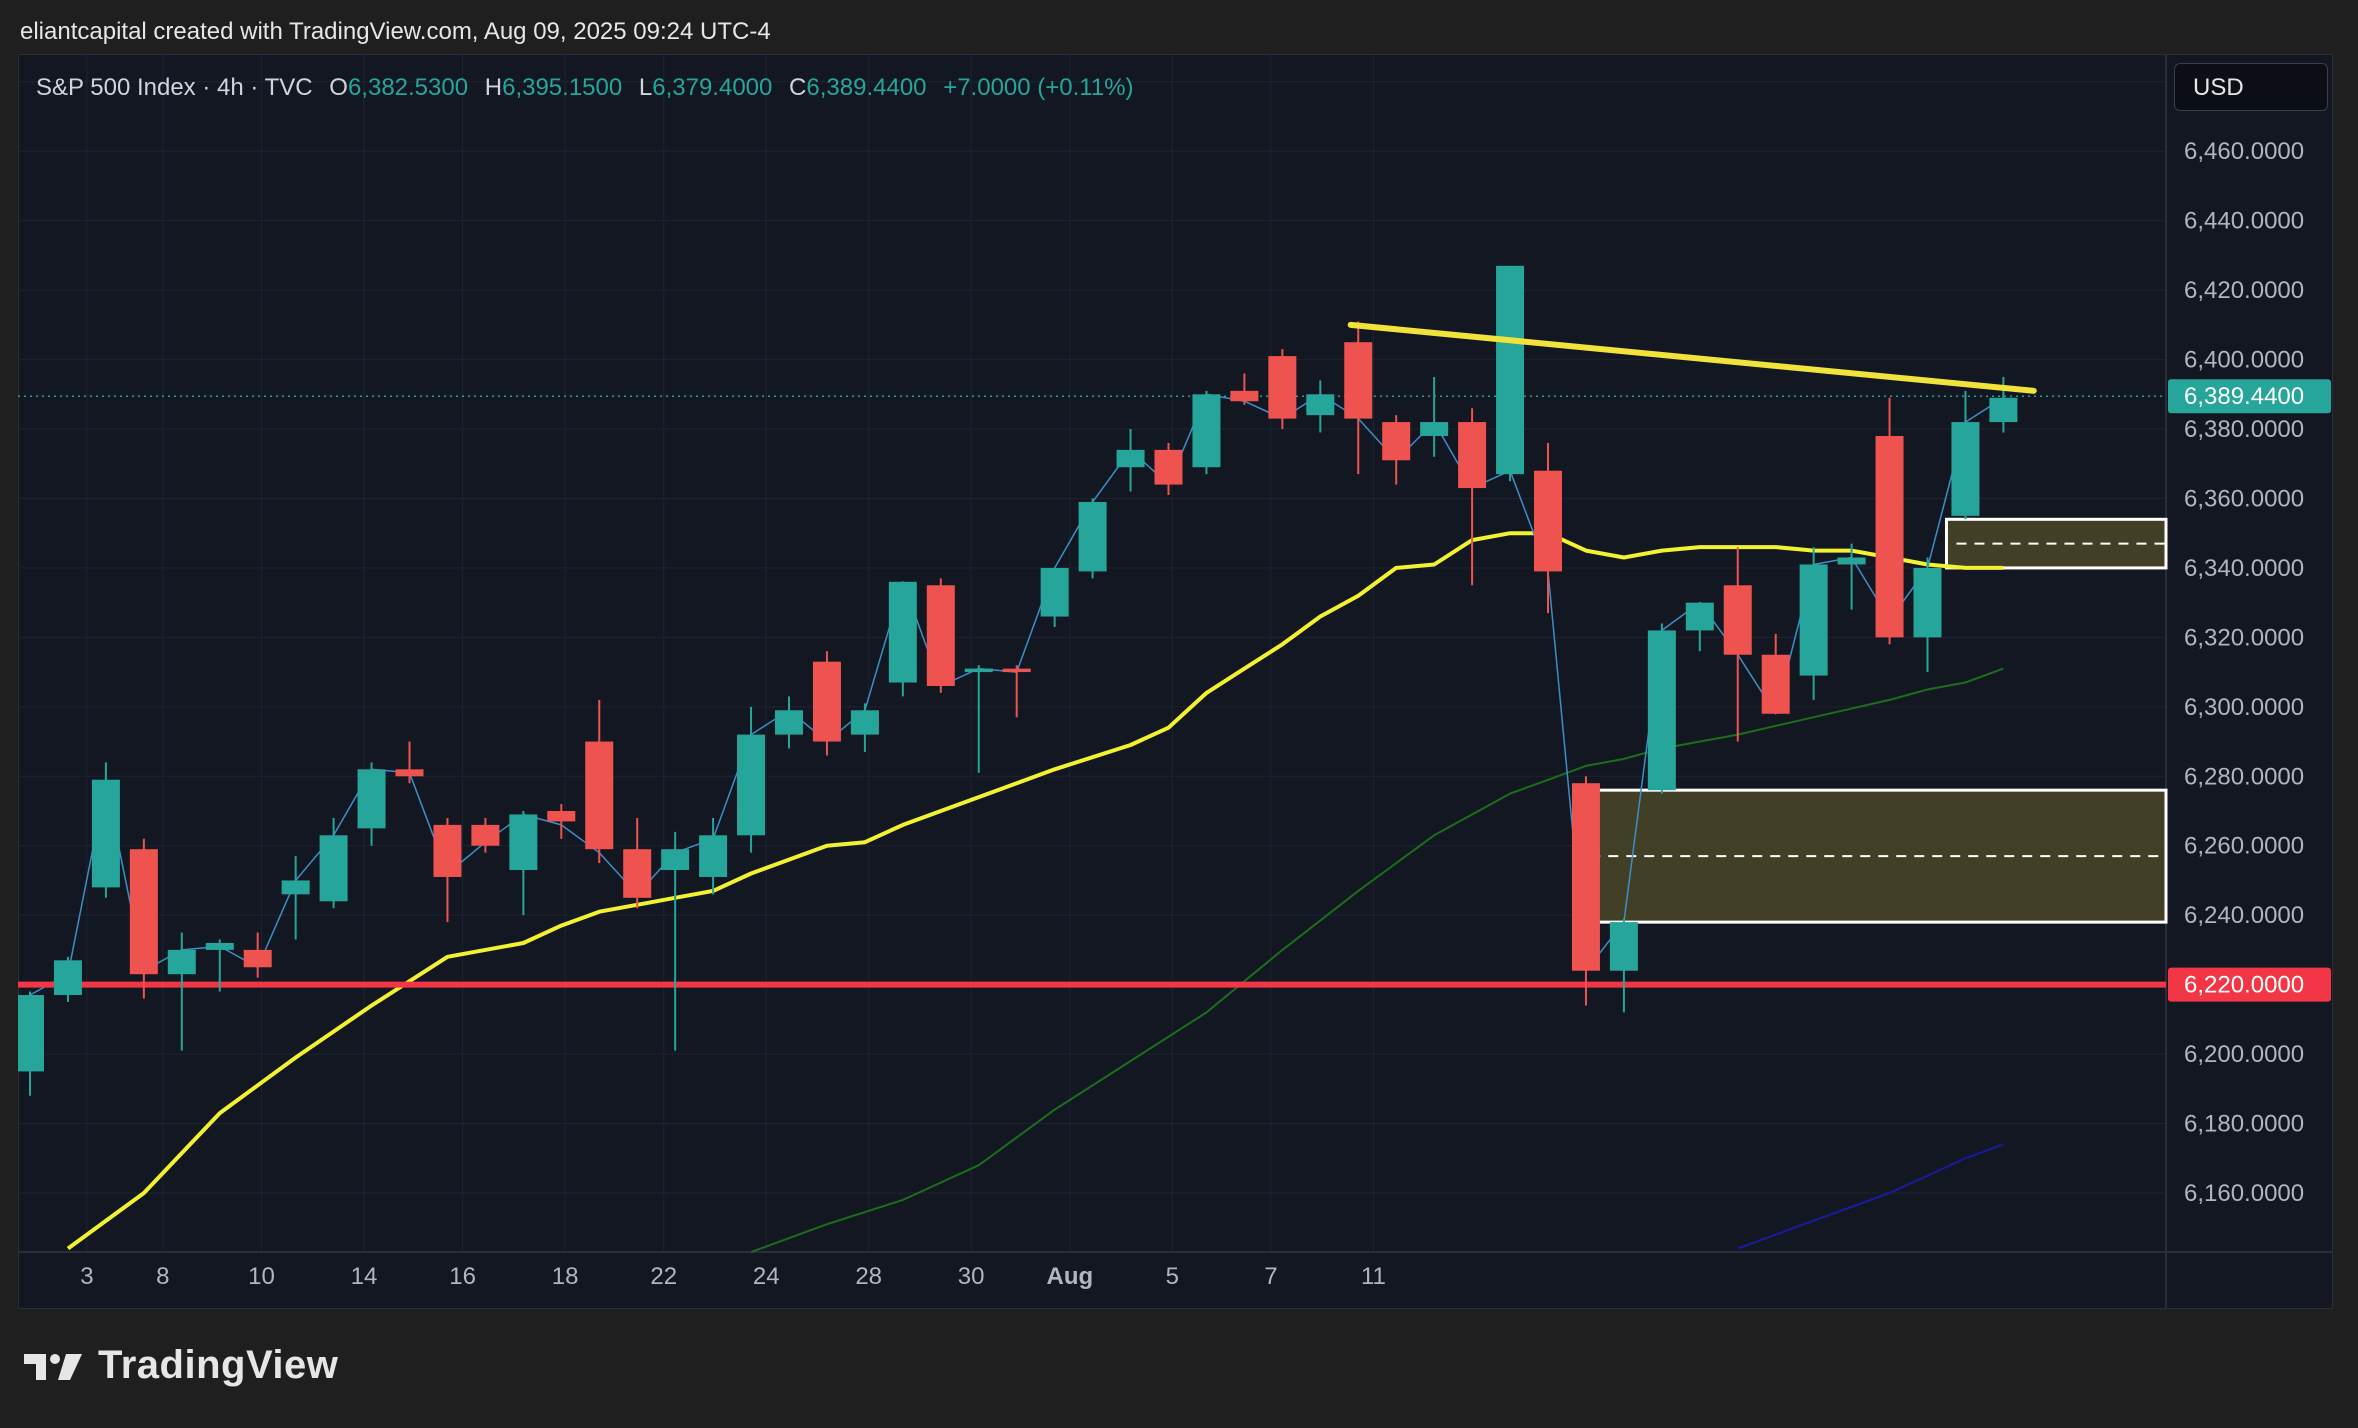 The width and height of the screenshot is (2358, 1428). I want to click on high-value: 6,395.1500, so click(562, 87).